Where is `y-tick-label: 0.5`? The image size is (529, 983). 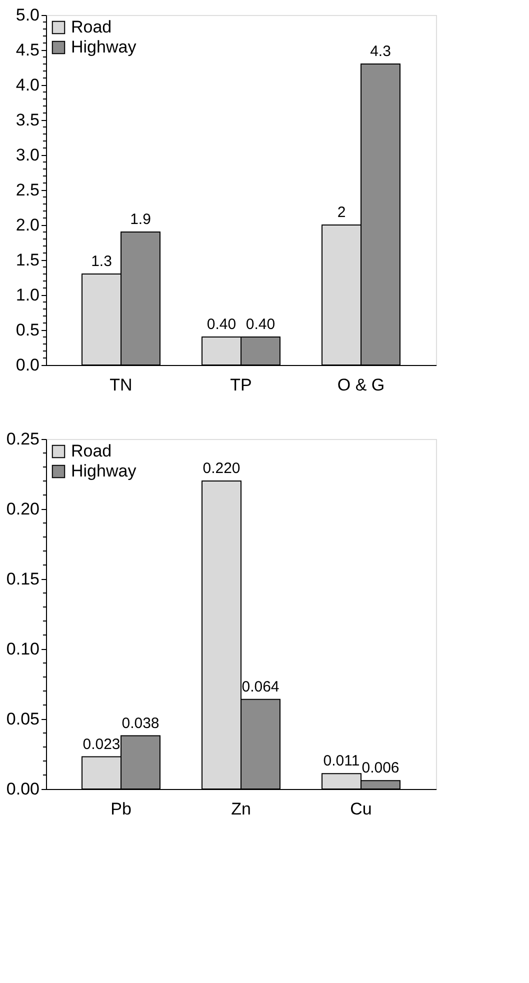
y-tick-label: 0.5 is located at coordinates (28, 330).